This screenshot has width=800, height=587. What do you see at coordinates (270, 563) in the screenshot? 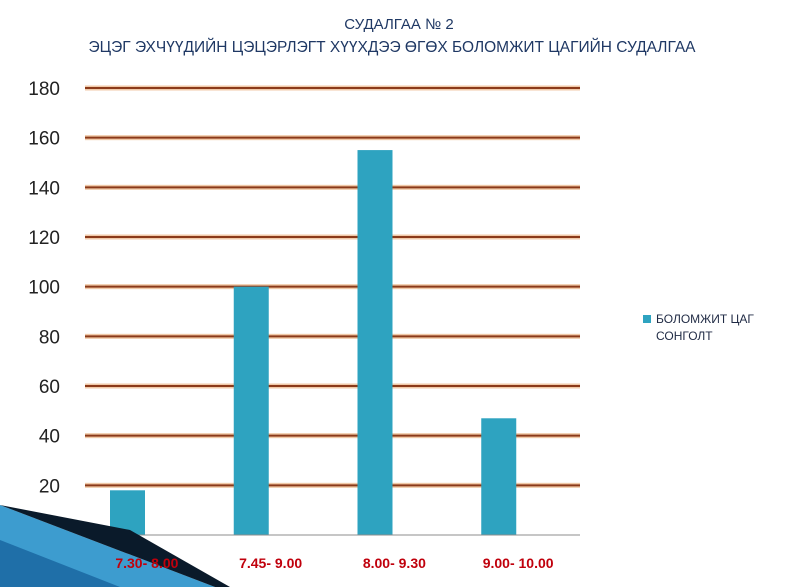
I see `x-tick-label: 7.45- 9.00` at bounding box center [270, 563].